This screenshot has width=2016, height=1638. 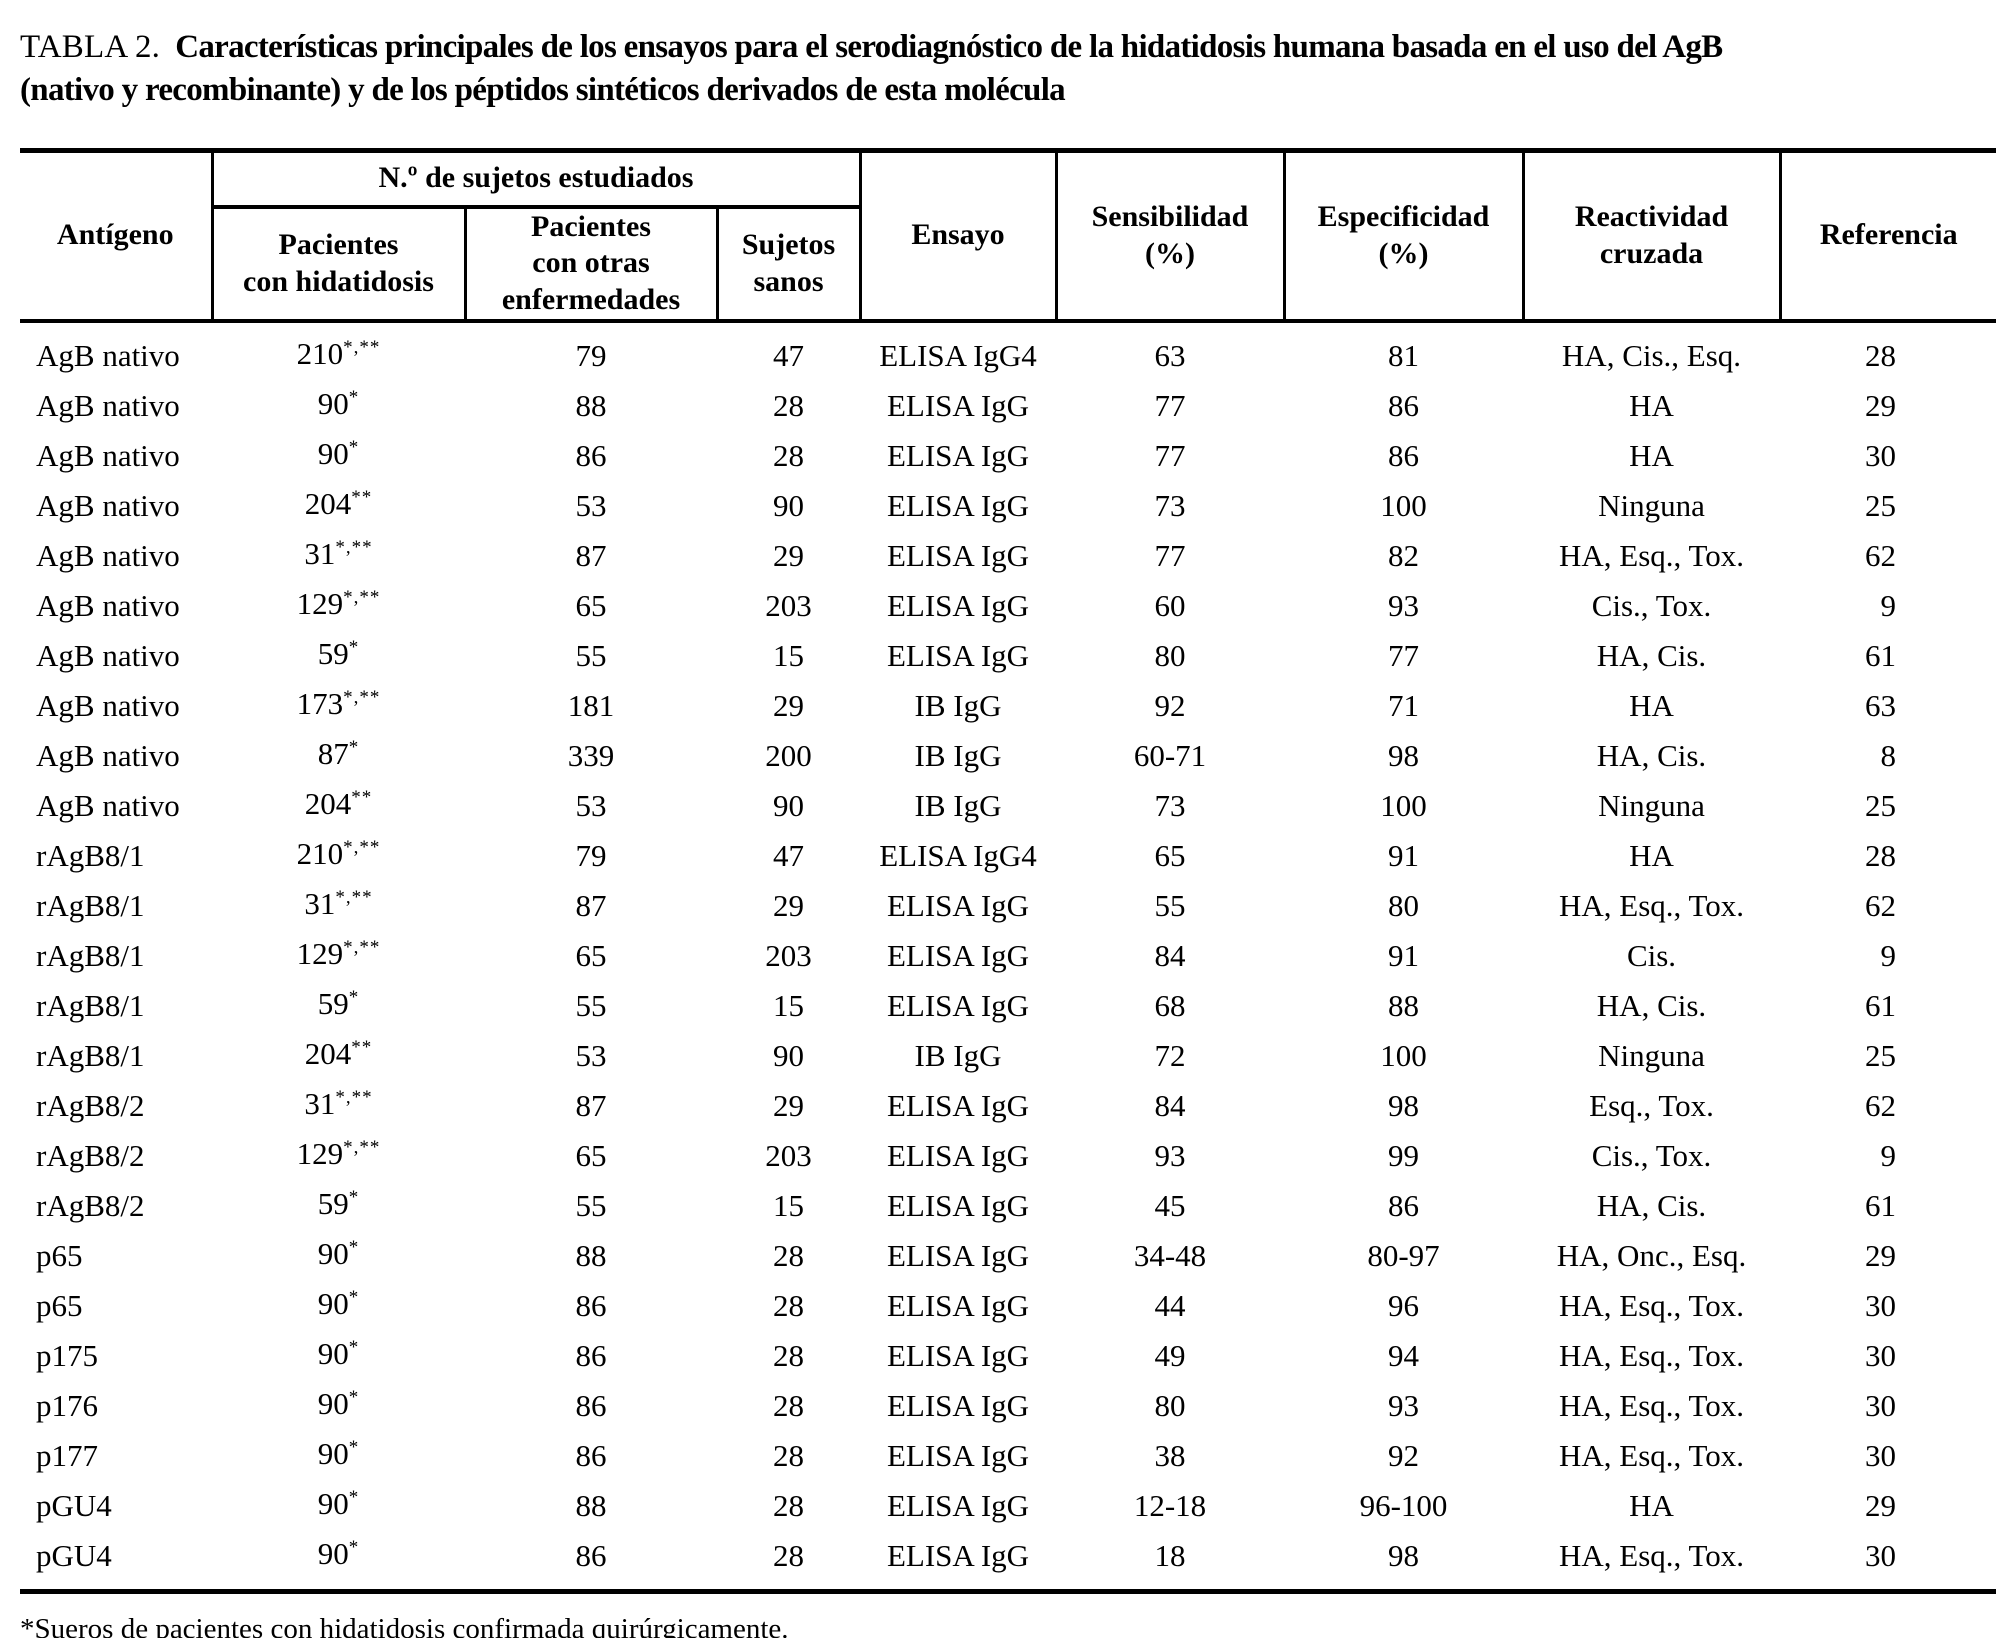 I want to click on cell-specificity: 88, so click(x=1403, y=1006).